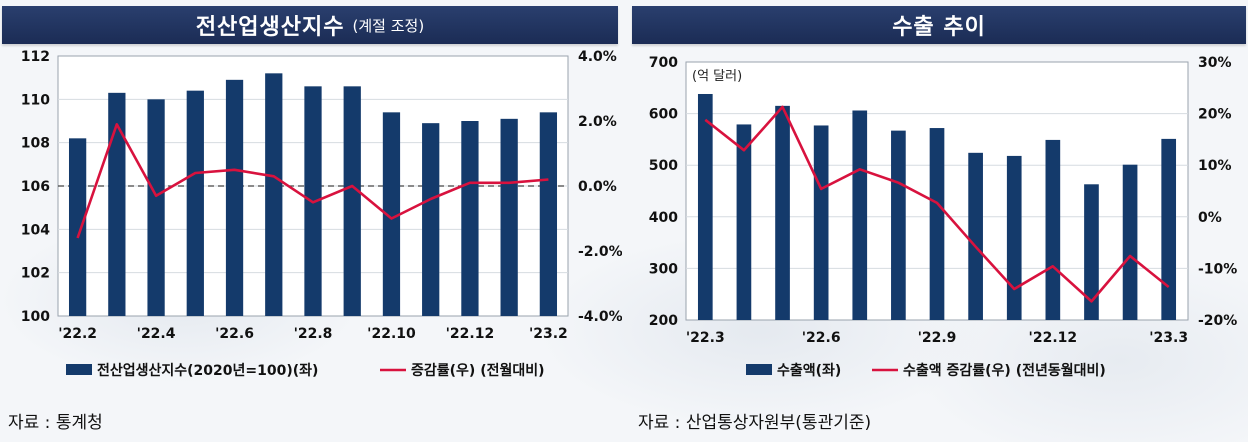 The width and height of the screenshot is (1248, 442). Describe the element at coordinates (663, 218) in the screenshot. I see `exports-y-left-tick: 400` at that location.